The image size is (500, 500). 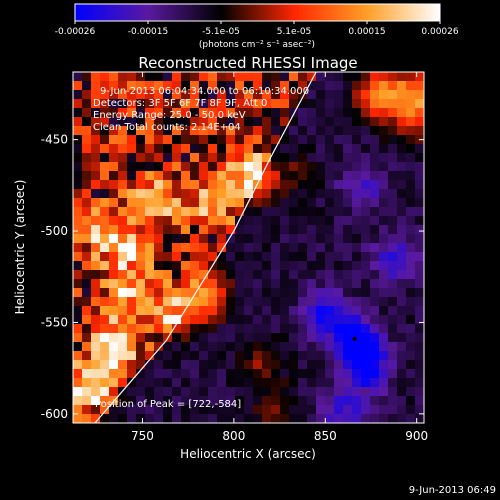 What do you see at coordinates (452, 490) in the screenshot?
I see `footer-timestamp: 9-Jun-2013 06:49` at bounding box center [452, 490].